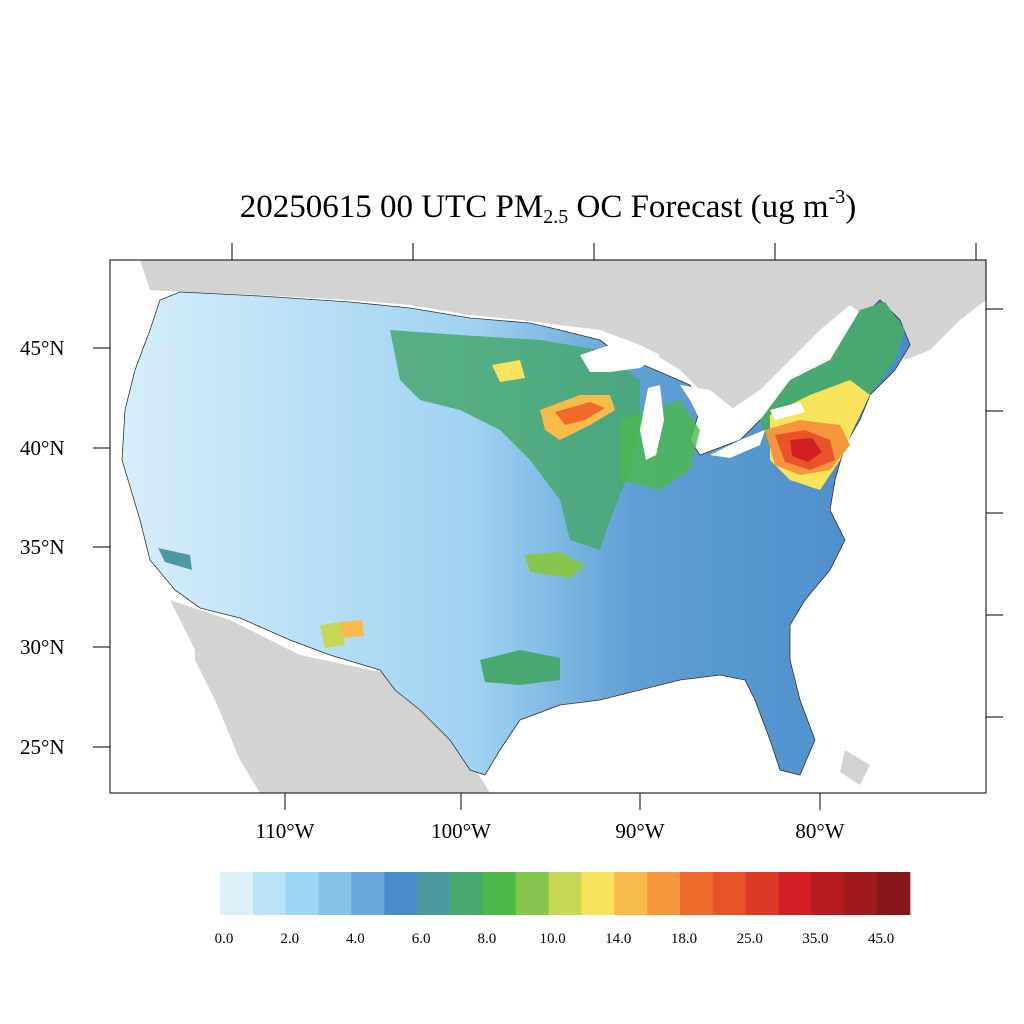 The height and width of the screenshot is (1024, 1024). Describe the element at coordinates (421, 939) in the screenshot. I see `colorbar-label: 6.0` at that location.